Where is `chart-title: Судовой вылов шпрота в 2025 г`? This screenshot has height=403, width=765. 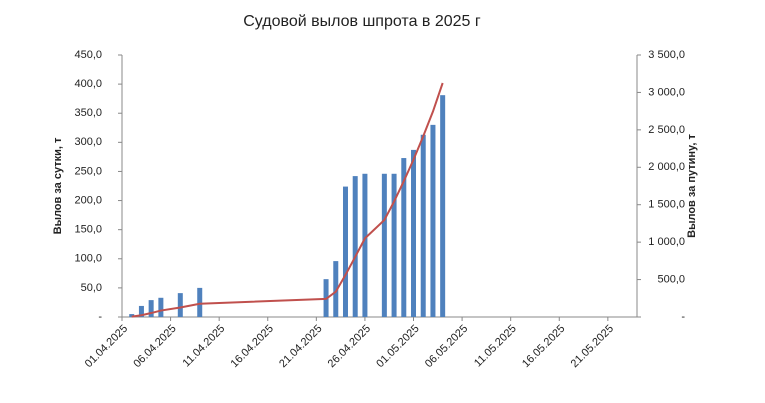
chart-title: Судовой вылов шпрота в 2025 г is located at coordinates (362, 21).